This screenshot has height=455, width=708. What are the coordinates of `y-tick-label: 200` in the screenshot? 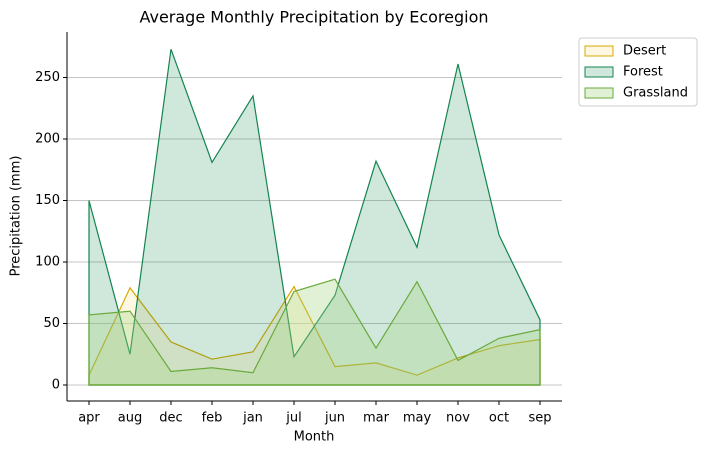 It's located at (47, 139).